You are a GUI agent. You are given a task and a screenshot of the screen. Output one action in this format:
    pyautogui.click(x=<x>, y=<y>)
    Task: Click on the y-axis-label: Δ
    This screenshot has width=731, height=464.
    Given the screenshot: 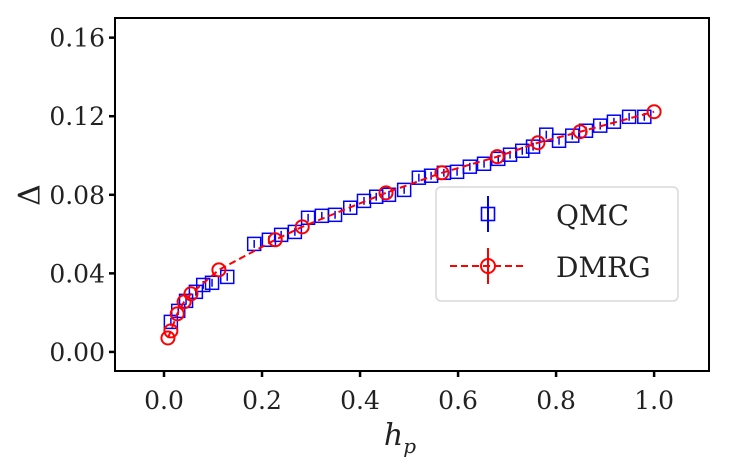 What is the action you would take?
    pyautogui.click(x=30, y=195)
    